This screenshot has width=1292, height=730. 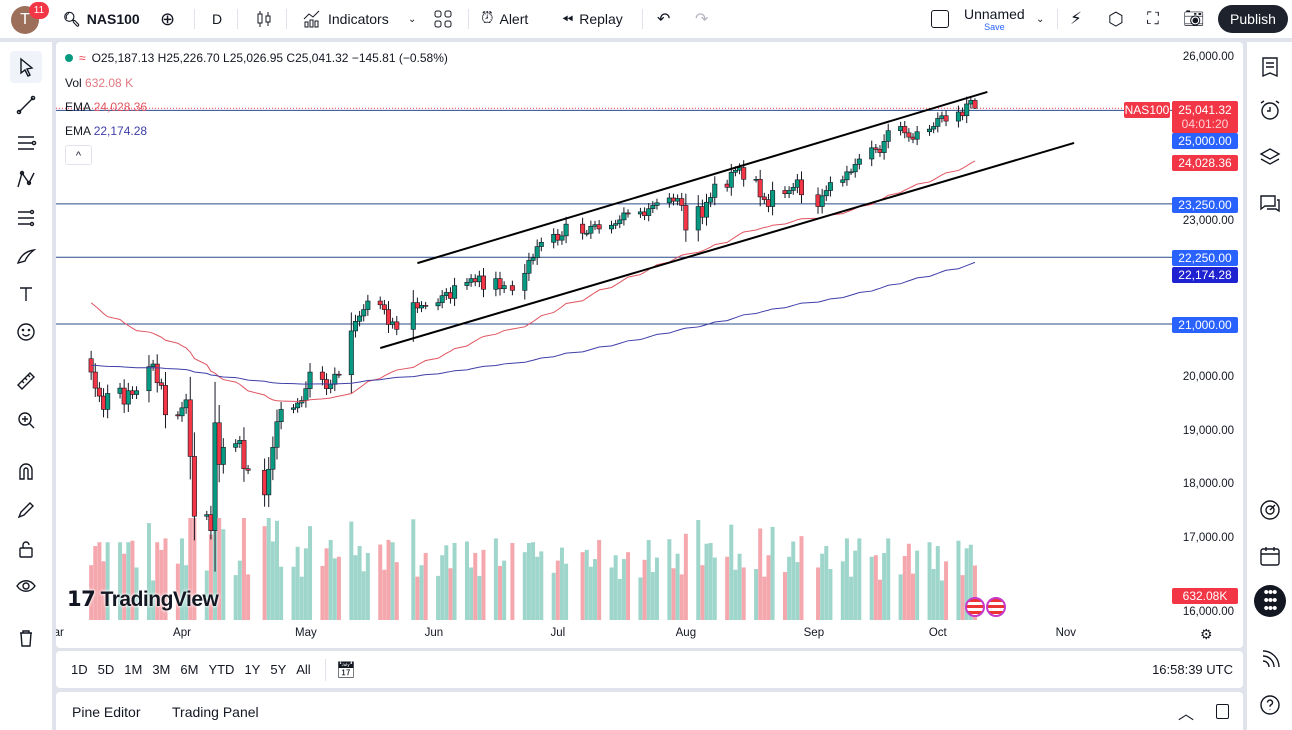 I want to click on layouts-button, so click(x=443, y=19).